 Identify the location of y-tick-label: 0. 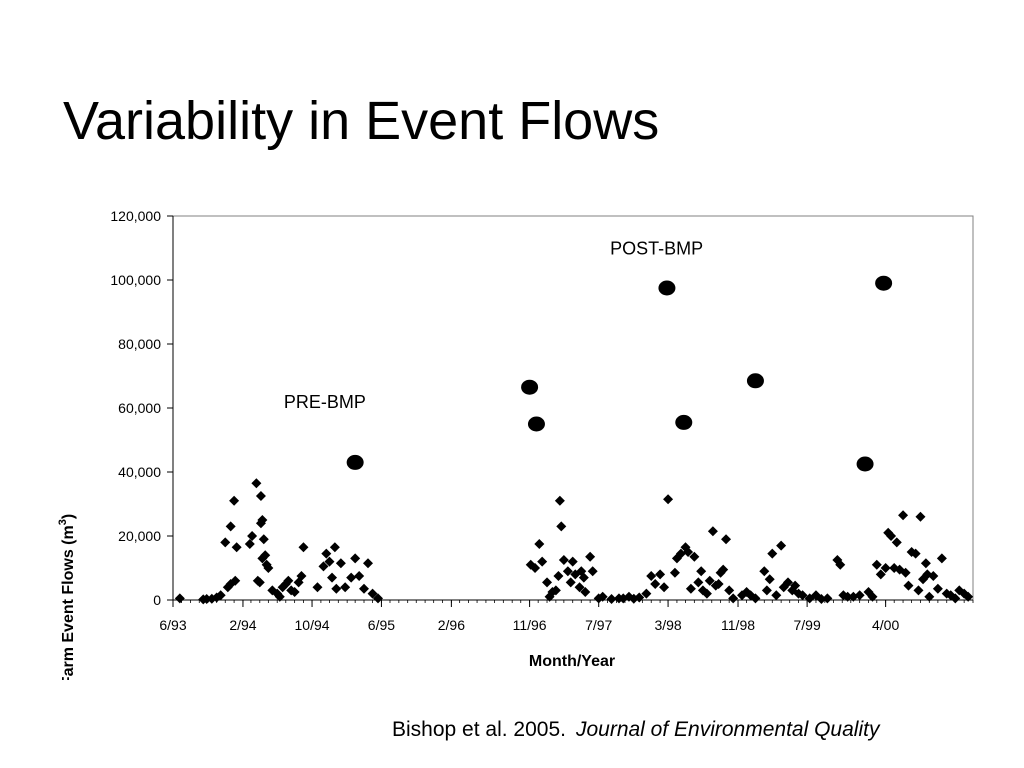
(157, 600).